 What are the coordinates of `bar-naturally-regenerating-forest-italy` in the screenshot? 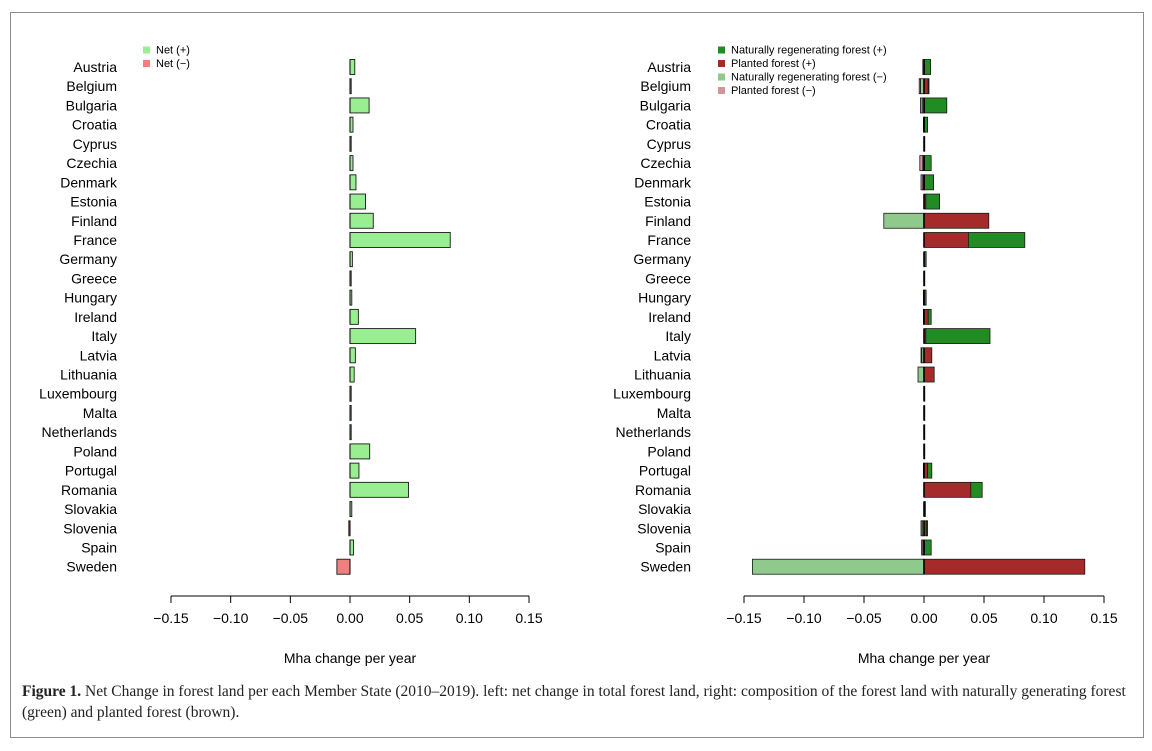 It's located at (958, 336).